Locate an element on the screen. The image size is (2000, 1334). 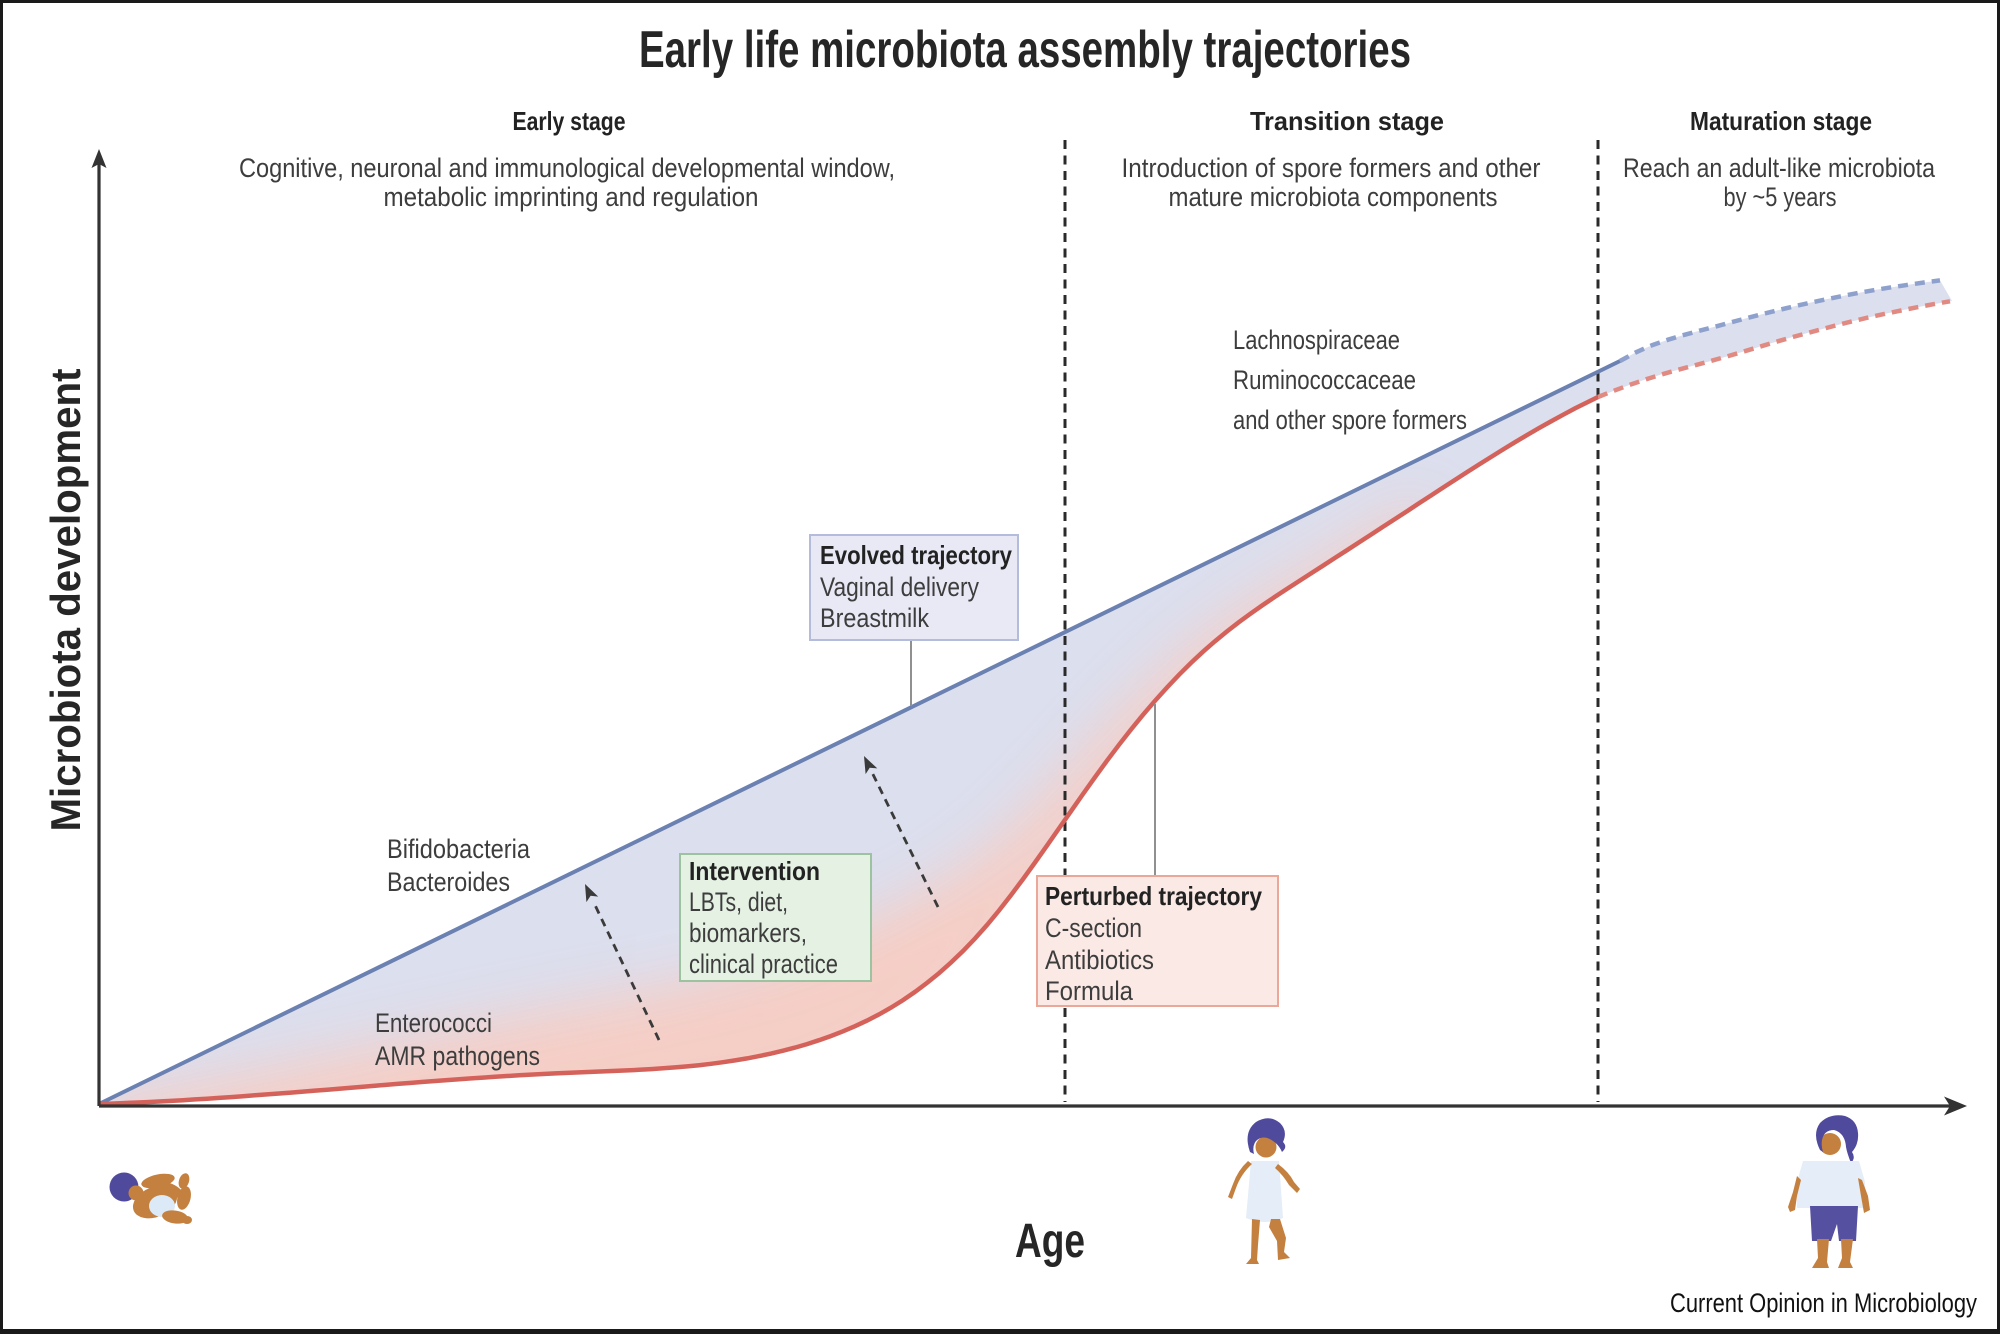
svg-text: LBTs, diet, is located at coordinates (738, 902).